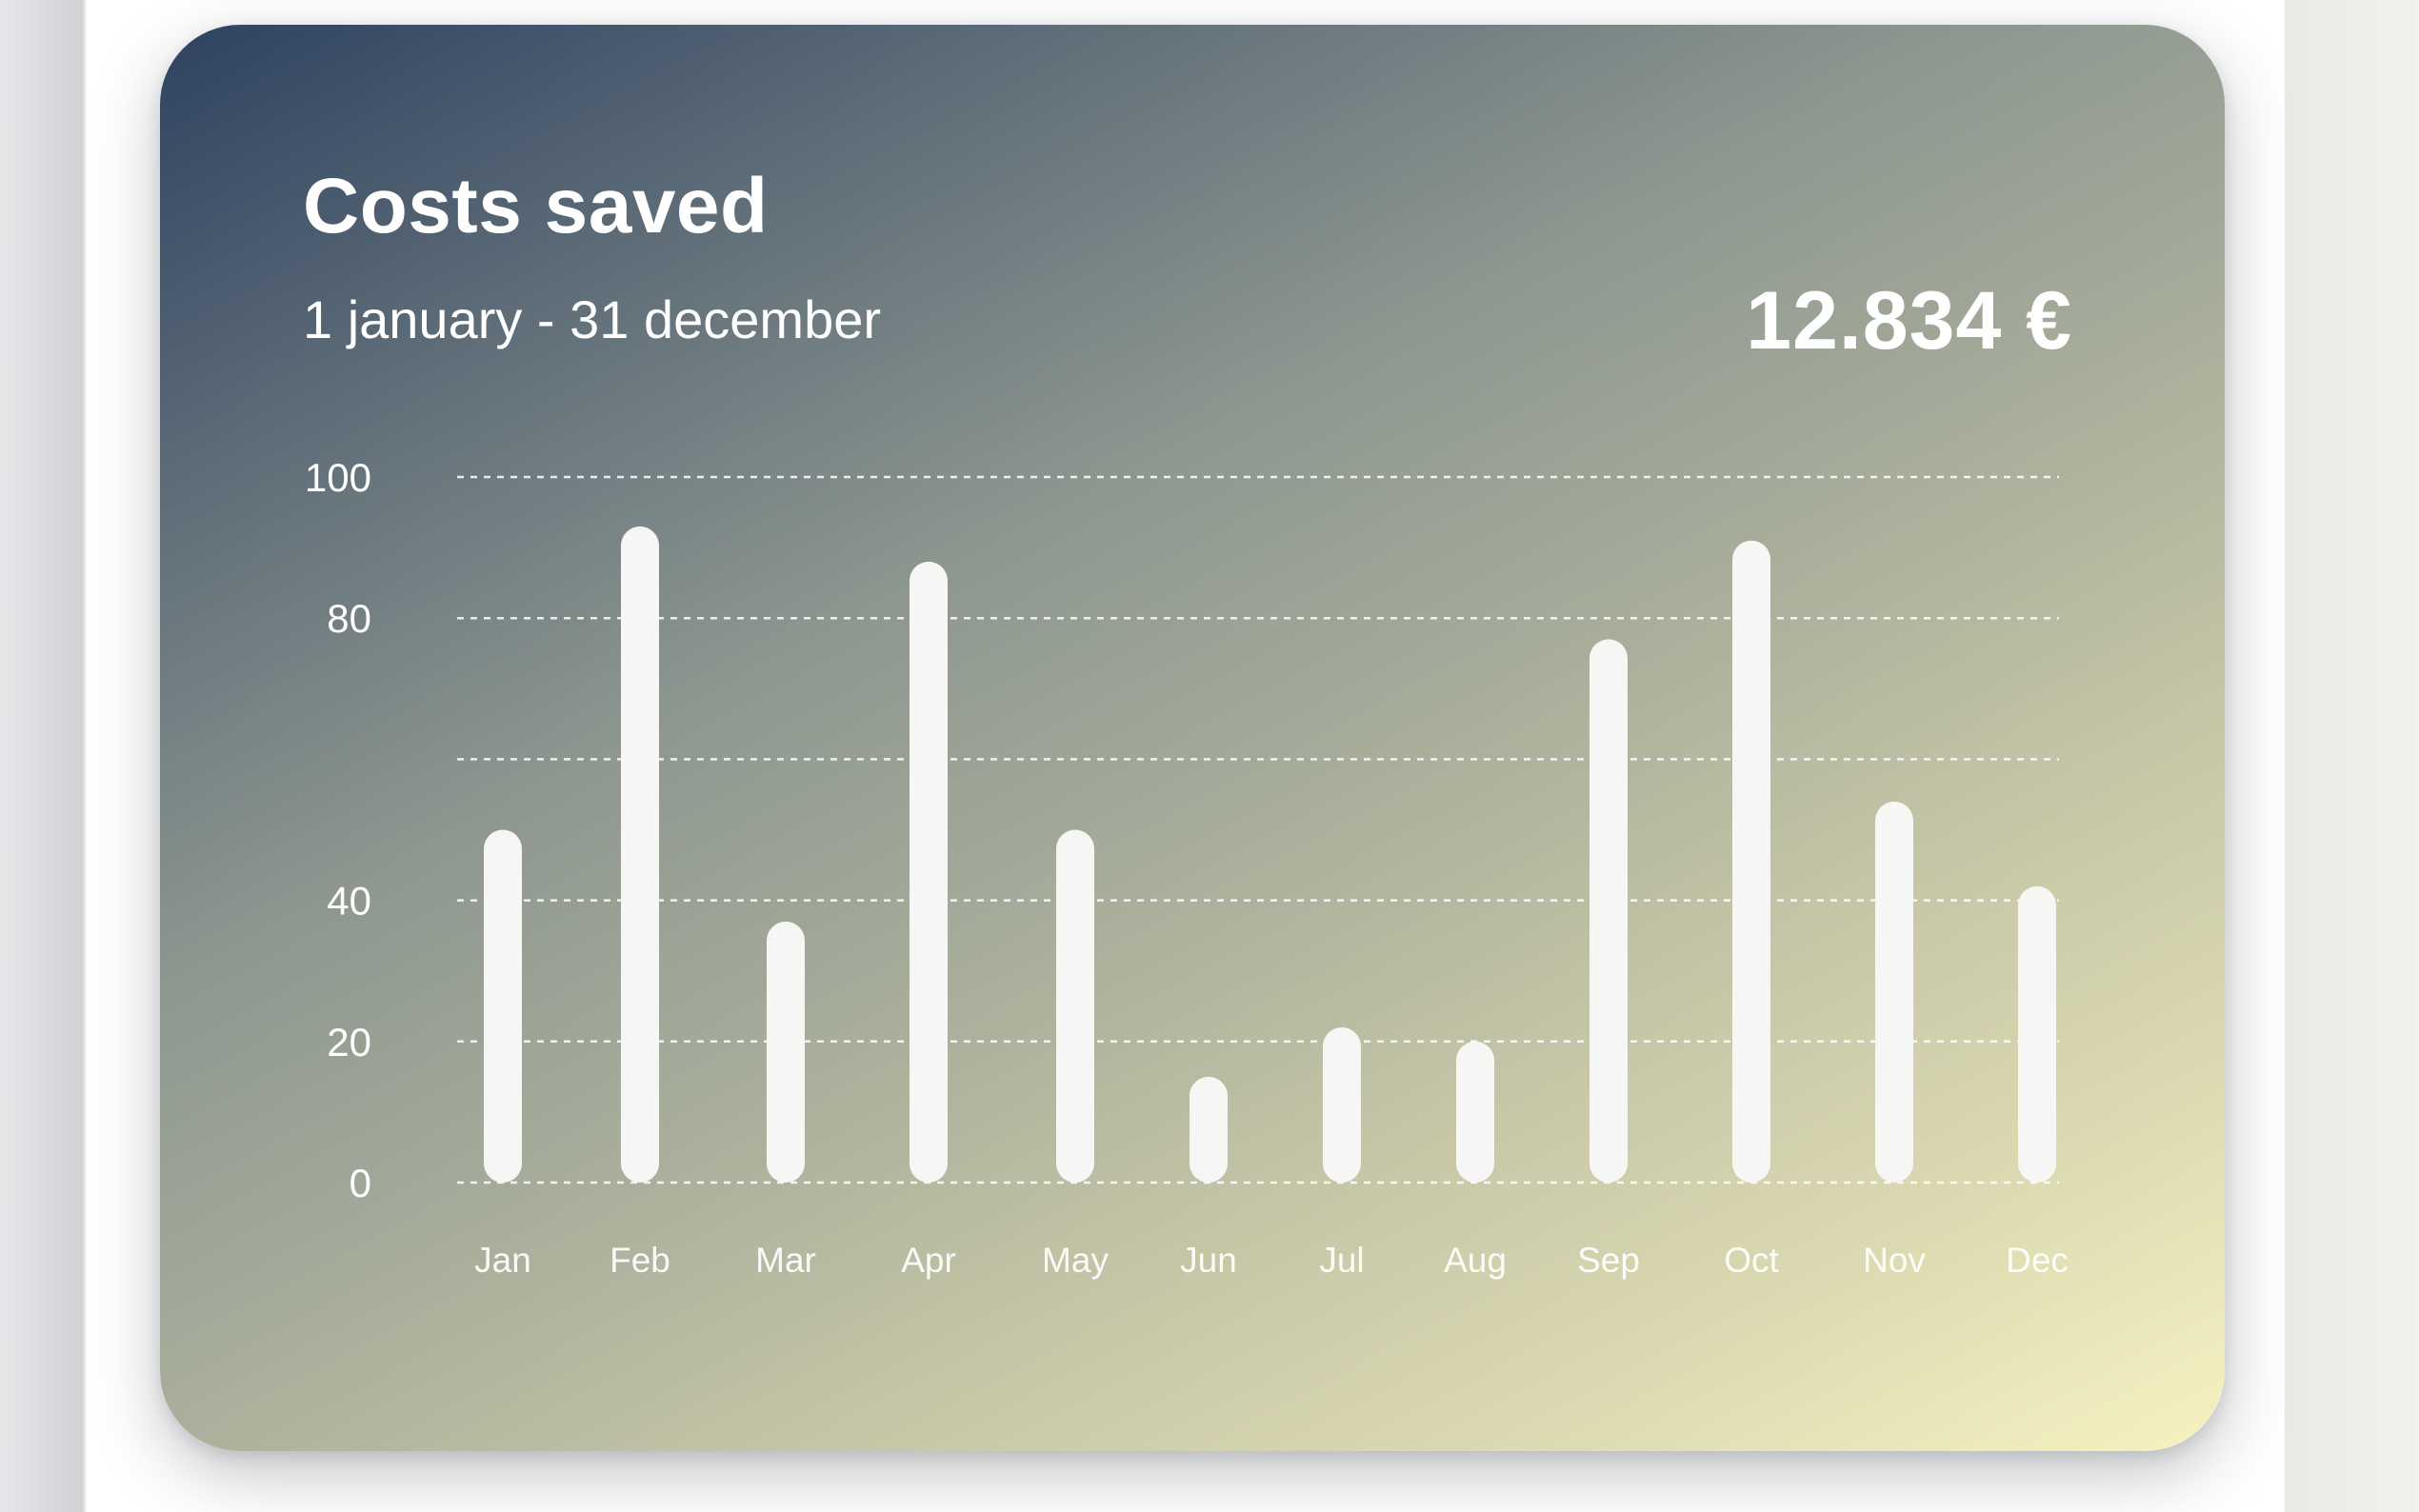 Image resolution: width=2419 pixels, height=1512 pixels. What do you see at coordinates (2037, 1034) in the screenshot?
I see `bar-dec` at bounding box center [2037, 1034].